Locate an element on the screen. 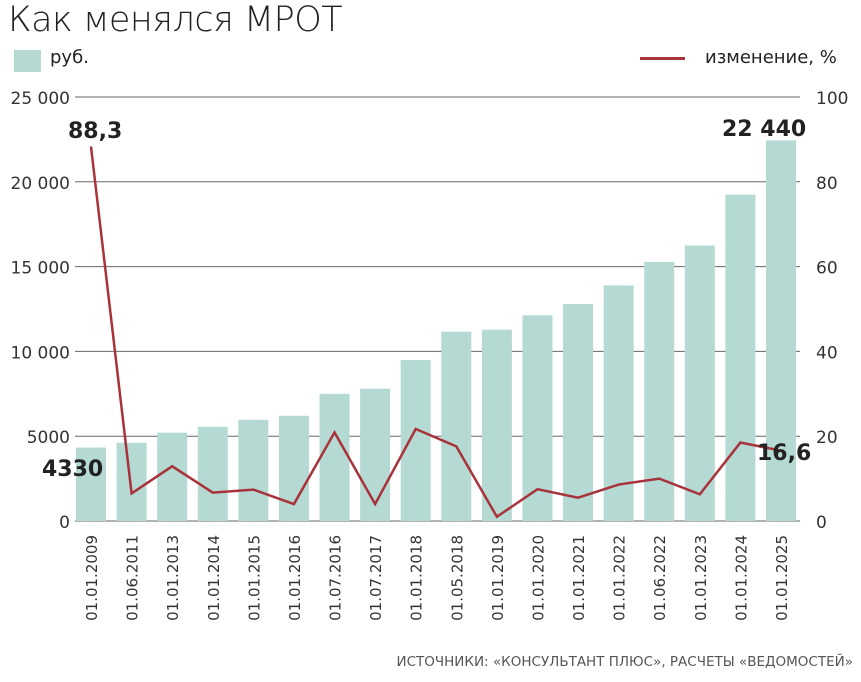  x-tick-label: 01.01.2014 is located at coordinates (214, 578).